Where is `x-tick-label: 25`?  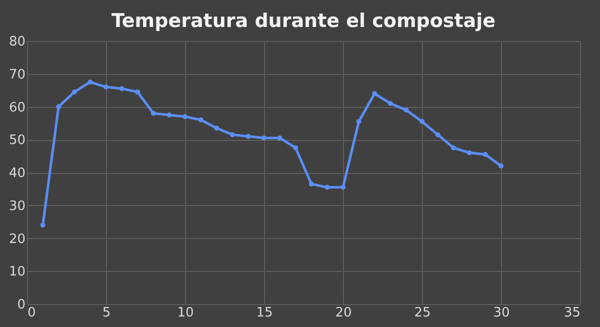 x-tick-label: 25 is located at coordinates (422, 313).